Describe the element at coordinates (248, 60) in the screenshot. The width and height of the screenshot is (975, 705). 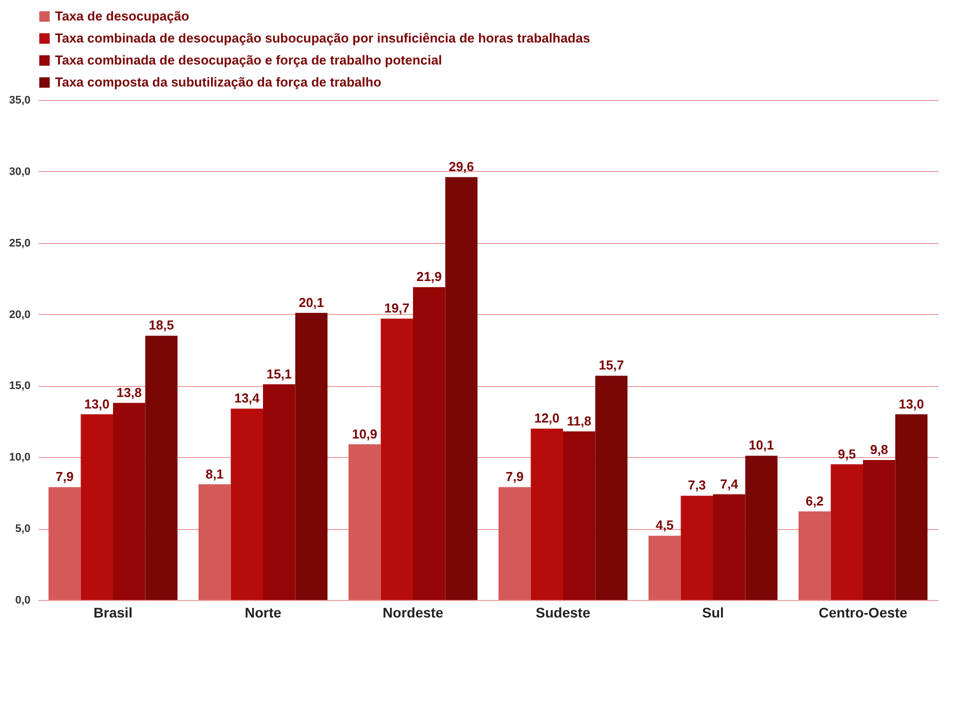
I see `legend-label: Taxa combinada de desocupação e força de trabalho potencial` at that location.